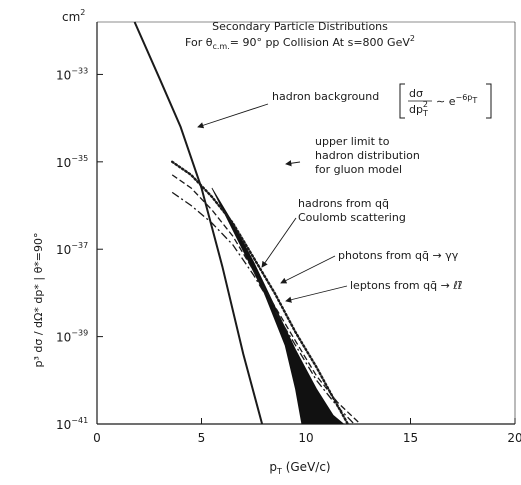 The image size is (521, 485). Describe the element at coordinates (398, 255) in the screenshot. I see `annotation-photons-text: photons from qq̄ → γγ` at that location.